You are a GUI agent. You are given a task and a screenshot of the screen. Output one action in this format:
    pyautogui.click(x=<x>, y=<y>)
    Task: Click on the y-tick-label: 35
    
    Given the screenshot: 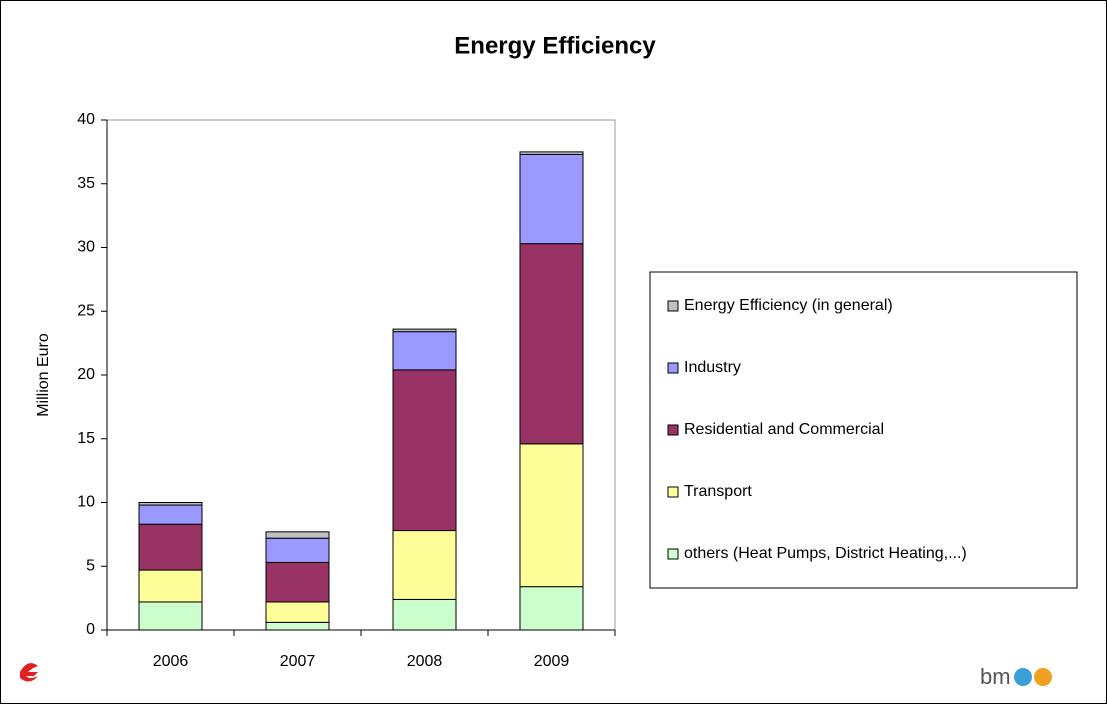 What is the action you would take?
    pyautogui.click(x=86, y=183)
    